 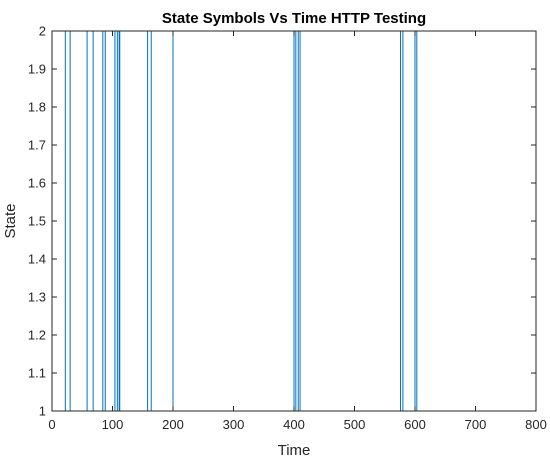 I want to click on y-tick-label: 1.9, so click(x=37, y=69).